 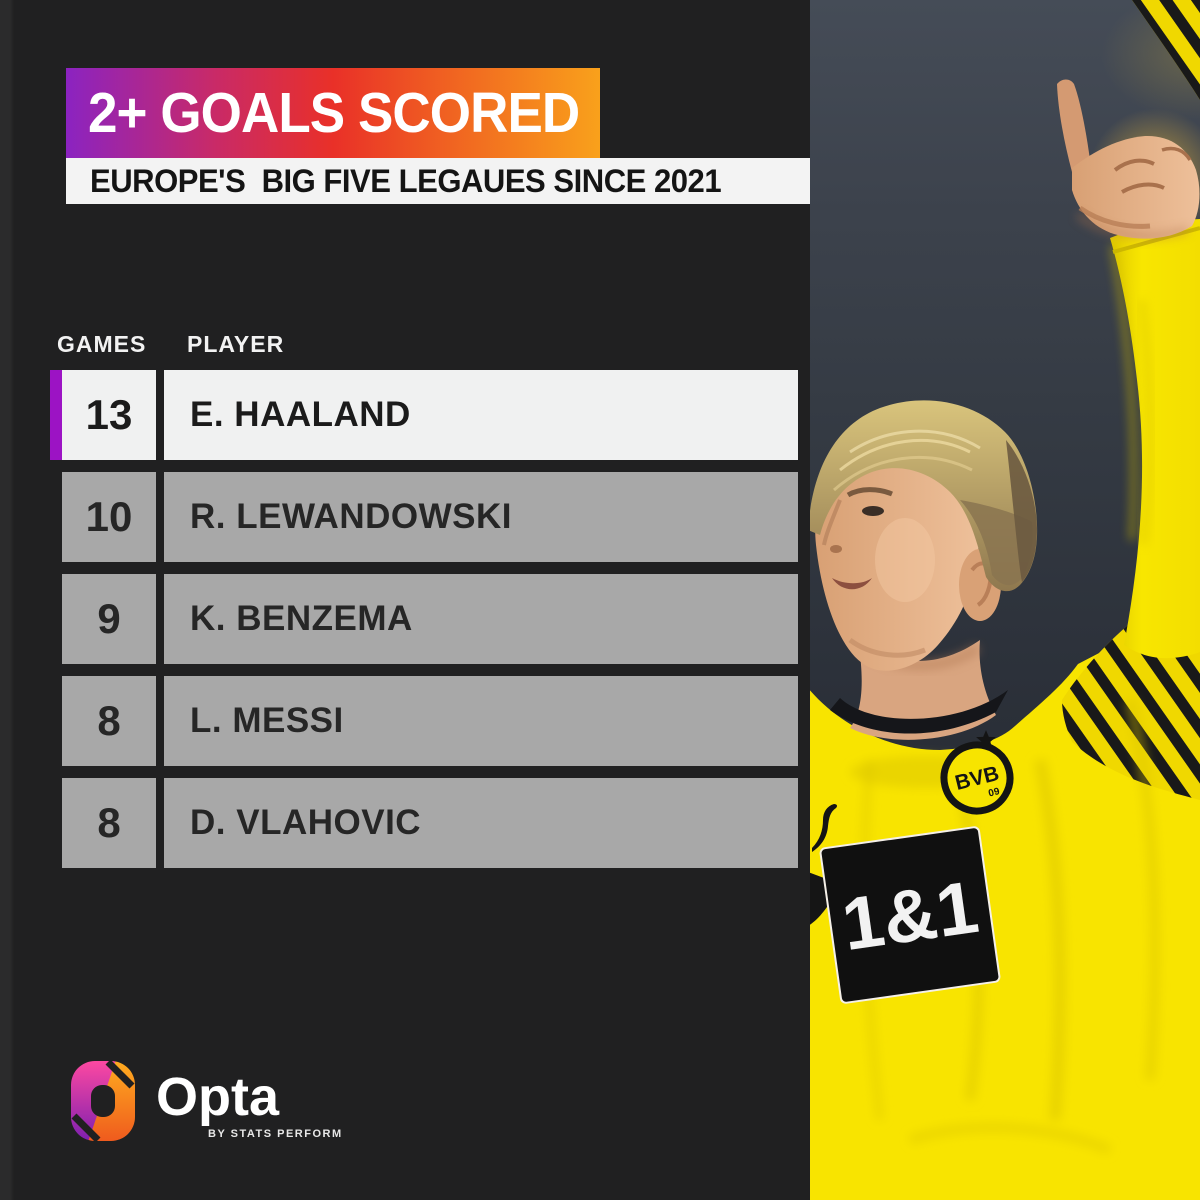 I want to click on puma-logo-icon, so click(x=825, y=828).